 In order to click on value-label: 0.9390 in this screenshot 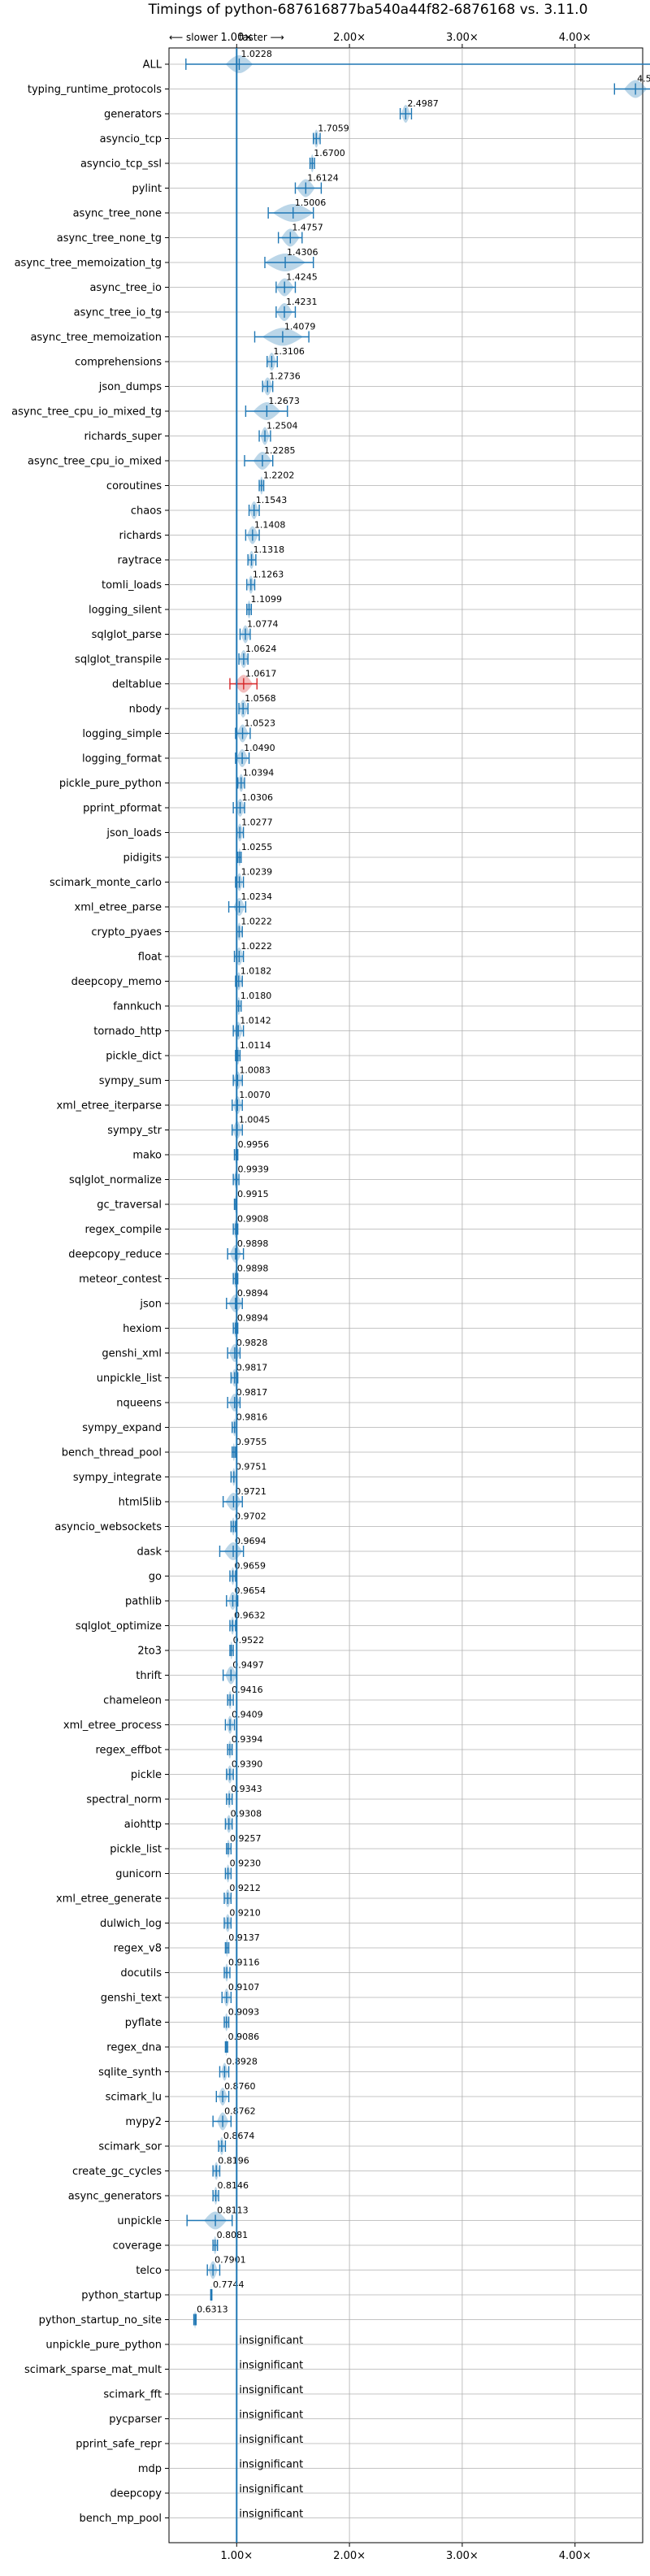, I will do `click(248, 1765)`.